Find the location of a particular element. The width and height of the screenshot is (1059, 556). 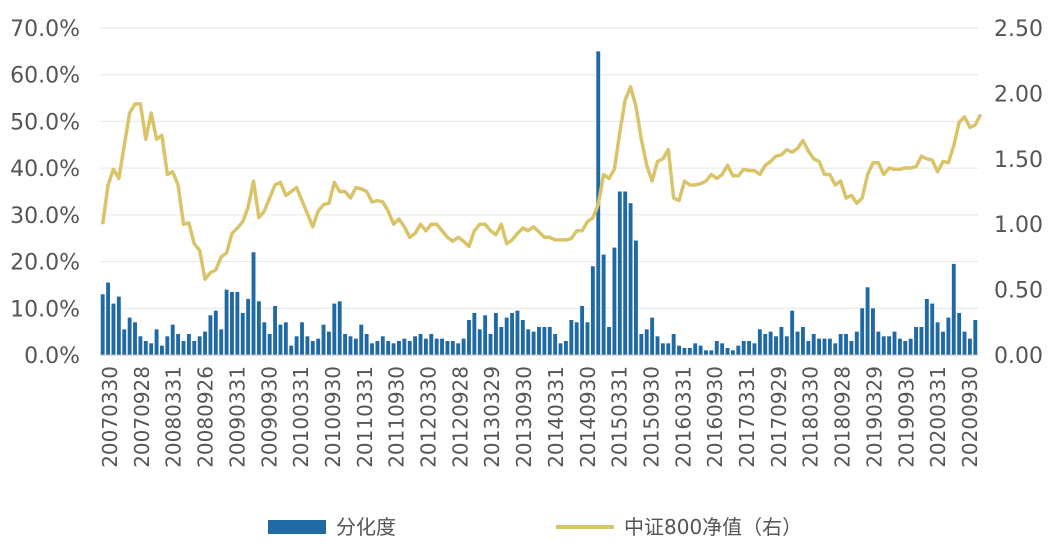

legend-line-label: 中证800净值（右） is located at coordinates (713, 527).